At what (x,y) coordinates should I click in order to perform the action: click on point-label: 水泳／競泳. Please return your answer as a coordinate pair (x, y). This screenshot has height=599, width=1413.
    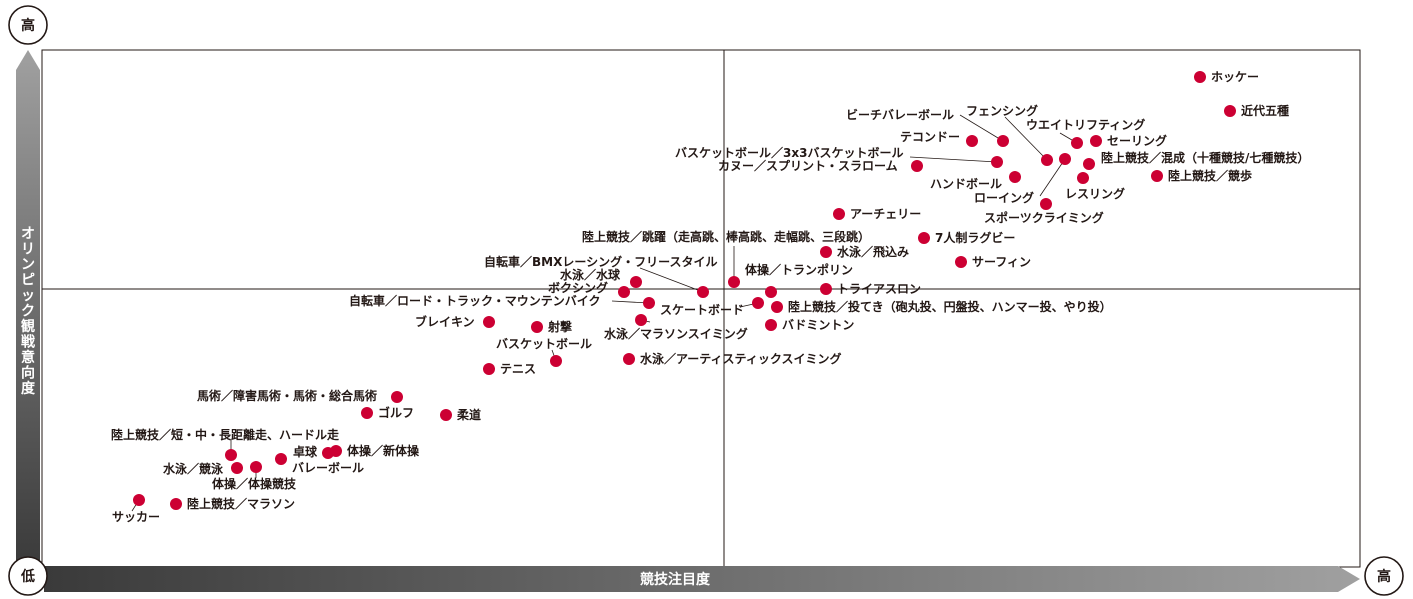
    Looking at the image, I should click on (193, 468).